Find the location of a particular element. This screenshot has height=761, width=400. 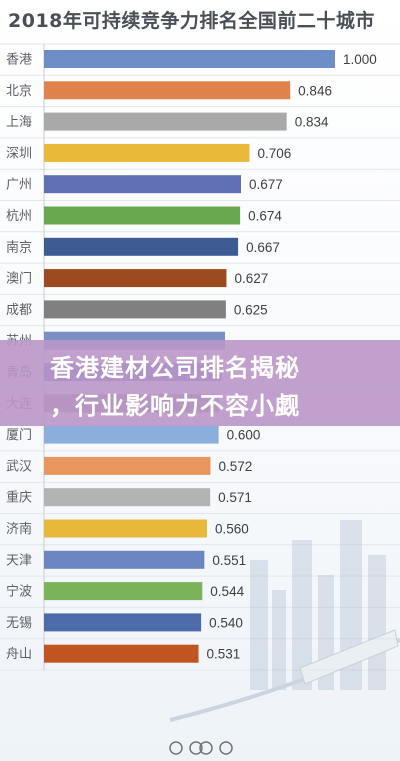

value-label: 0.674 is located at coordinates (265, 216).